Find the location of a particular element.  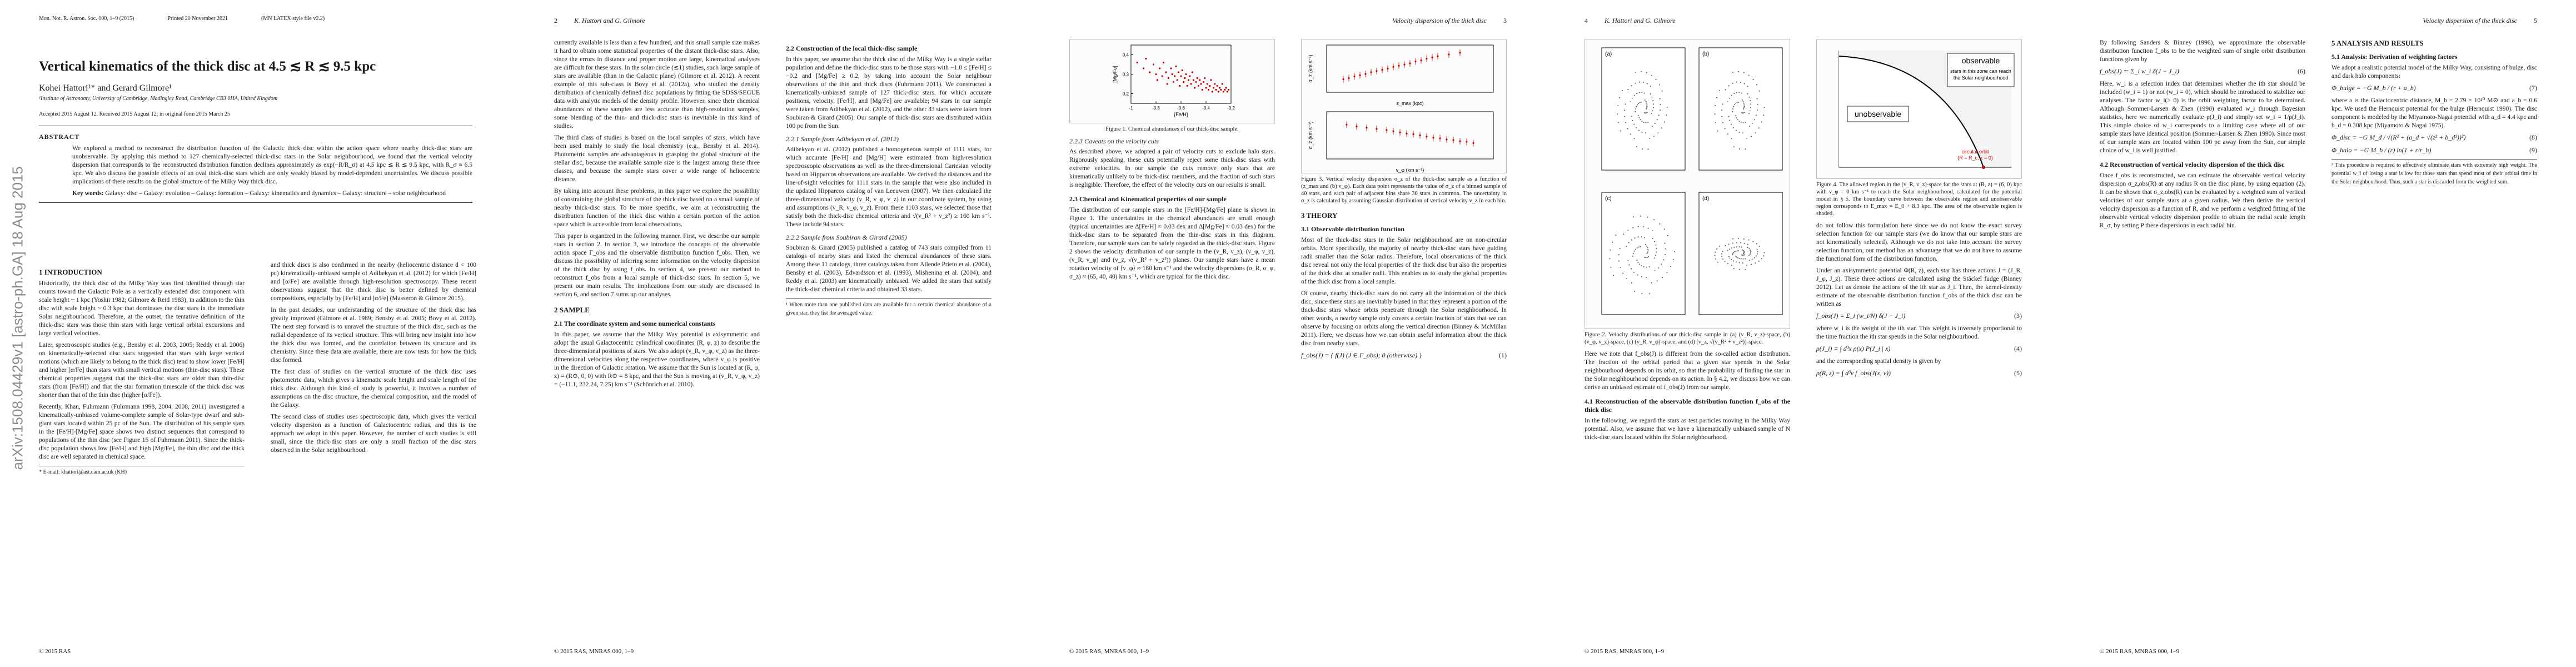

equation-7: Φ_bulge = −G M_b / (r + a_b) (7) is located at coordinates (2434, 88).